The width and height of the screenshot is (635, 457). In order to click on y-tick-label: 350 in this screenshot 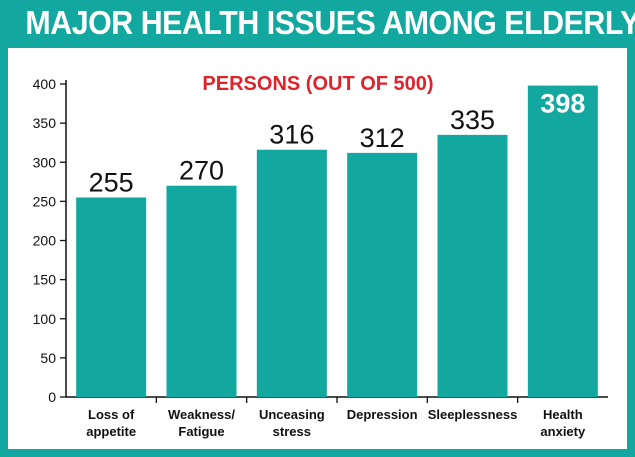, I will do `click(45, 123)`.